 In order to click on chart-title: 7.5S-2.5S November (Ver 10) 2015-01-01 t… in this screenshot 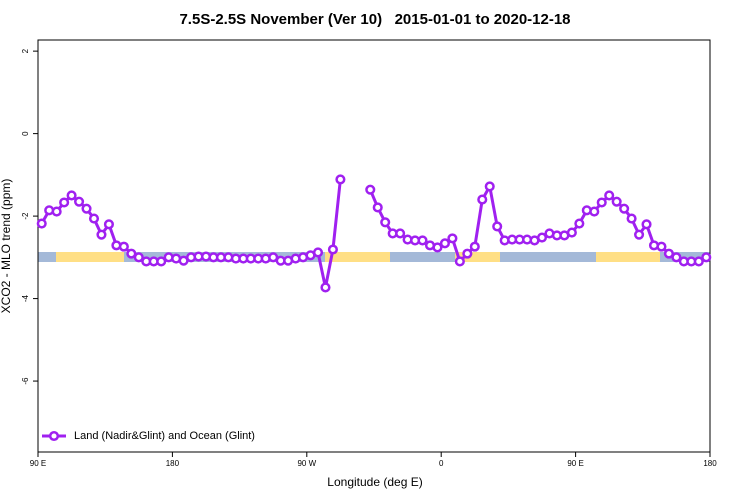, I will do `click(374, 19)`.